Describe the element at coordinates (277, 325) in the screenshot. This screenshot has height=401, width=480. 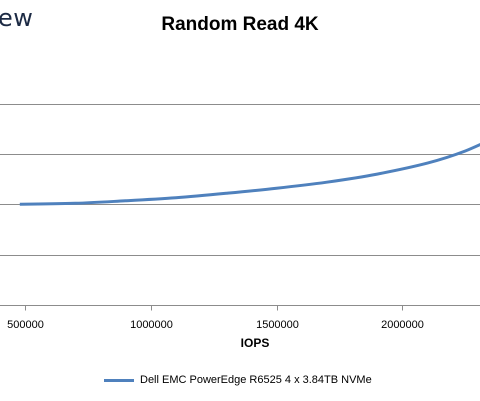
I see `x-tick-label: 1500000` at that location.